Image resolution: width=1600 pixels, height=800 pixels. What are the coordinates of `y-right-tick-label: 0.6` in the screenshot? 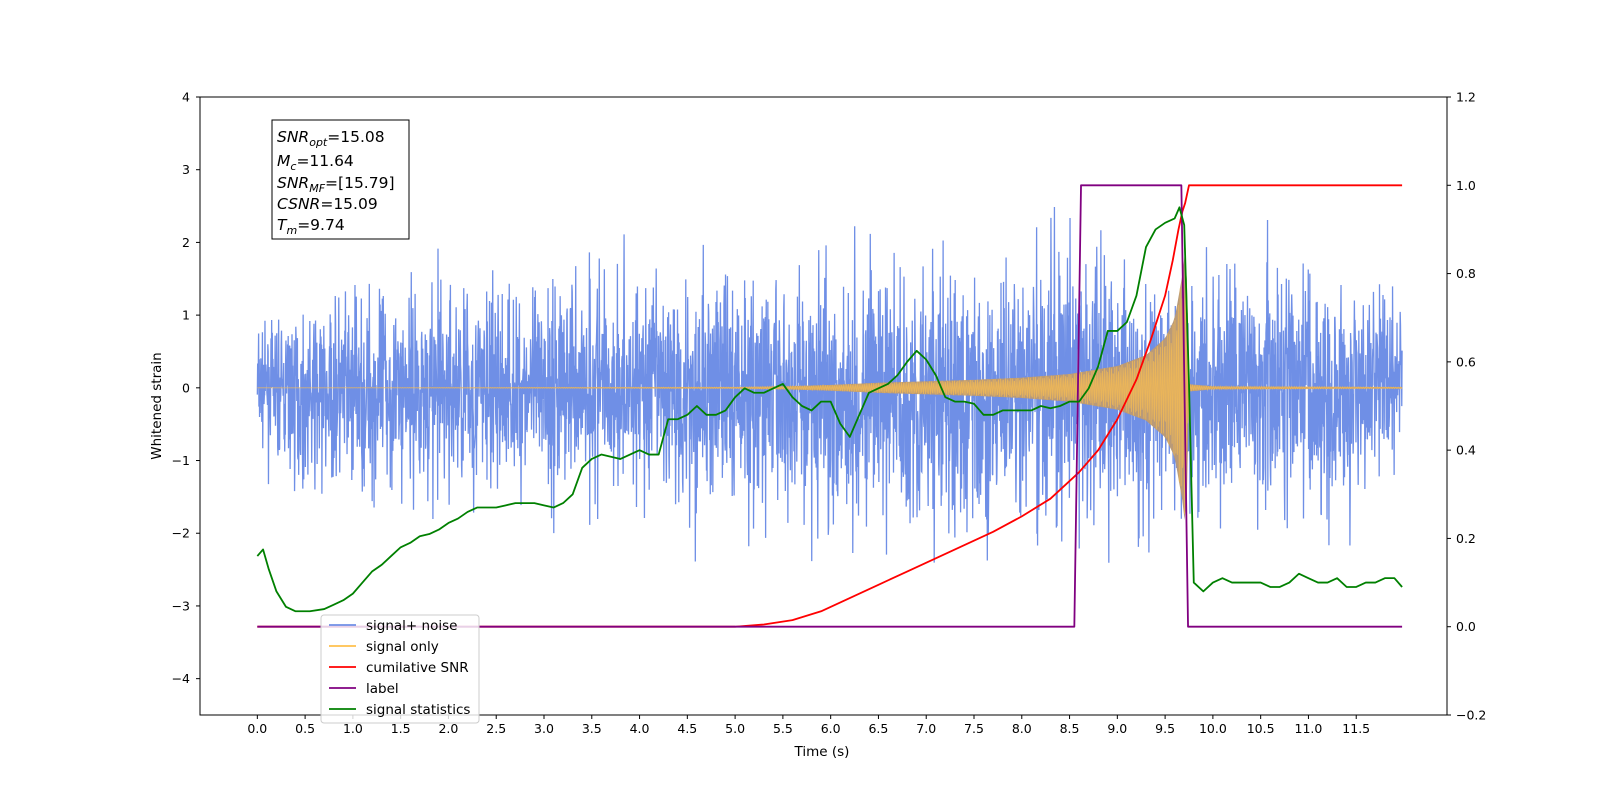 It's located at (1466, 361).